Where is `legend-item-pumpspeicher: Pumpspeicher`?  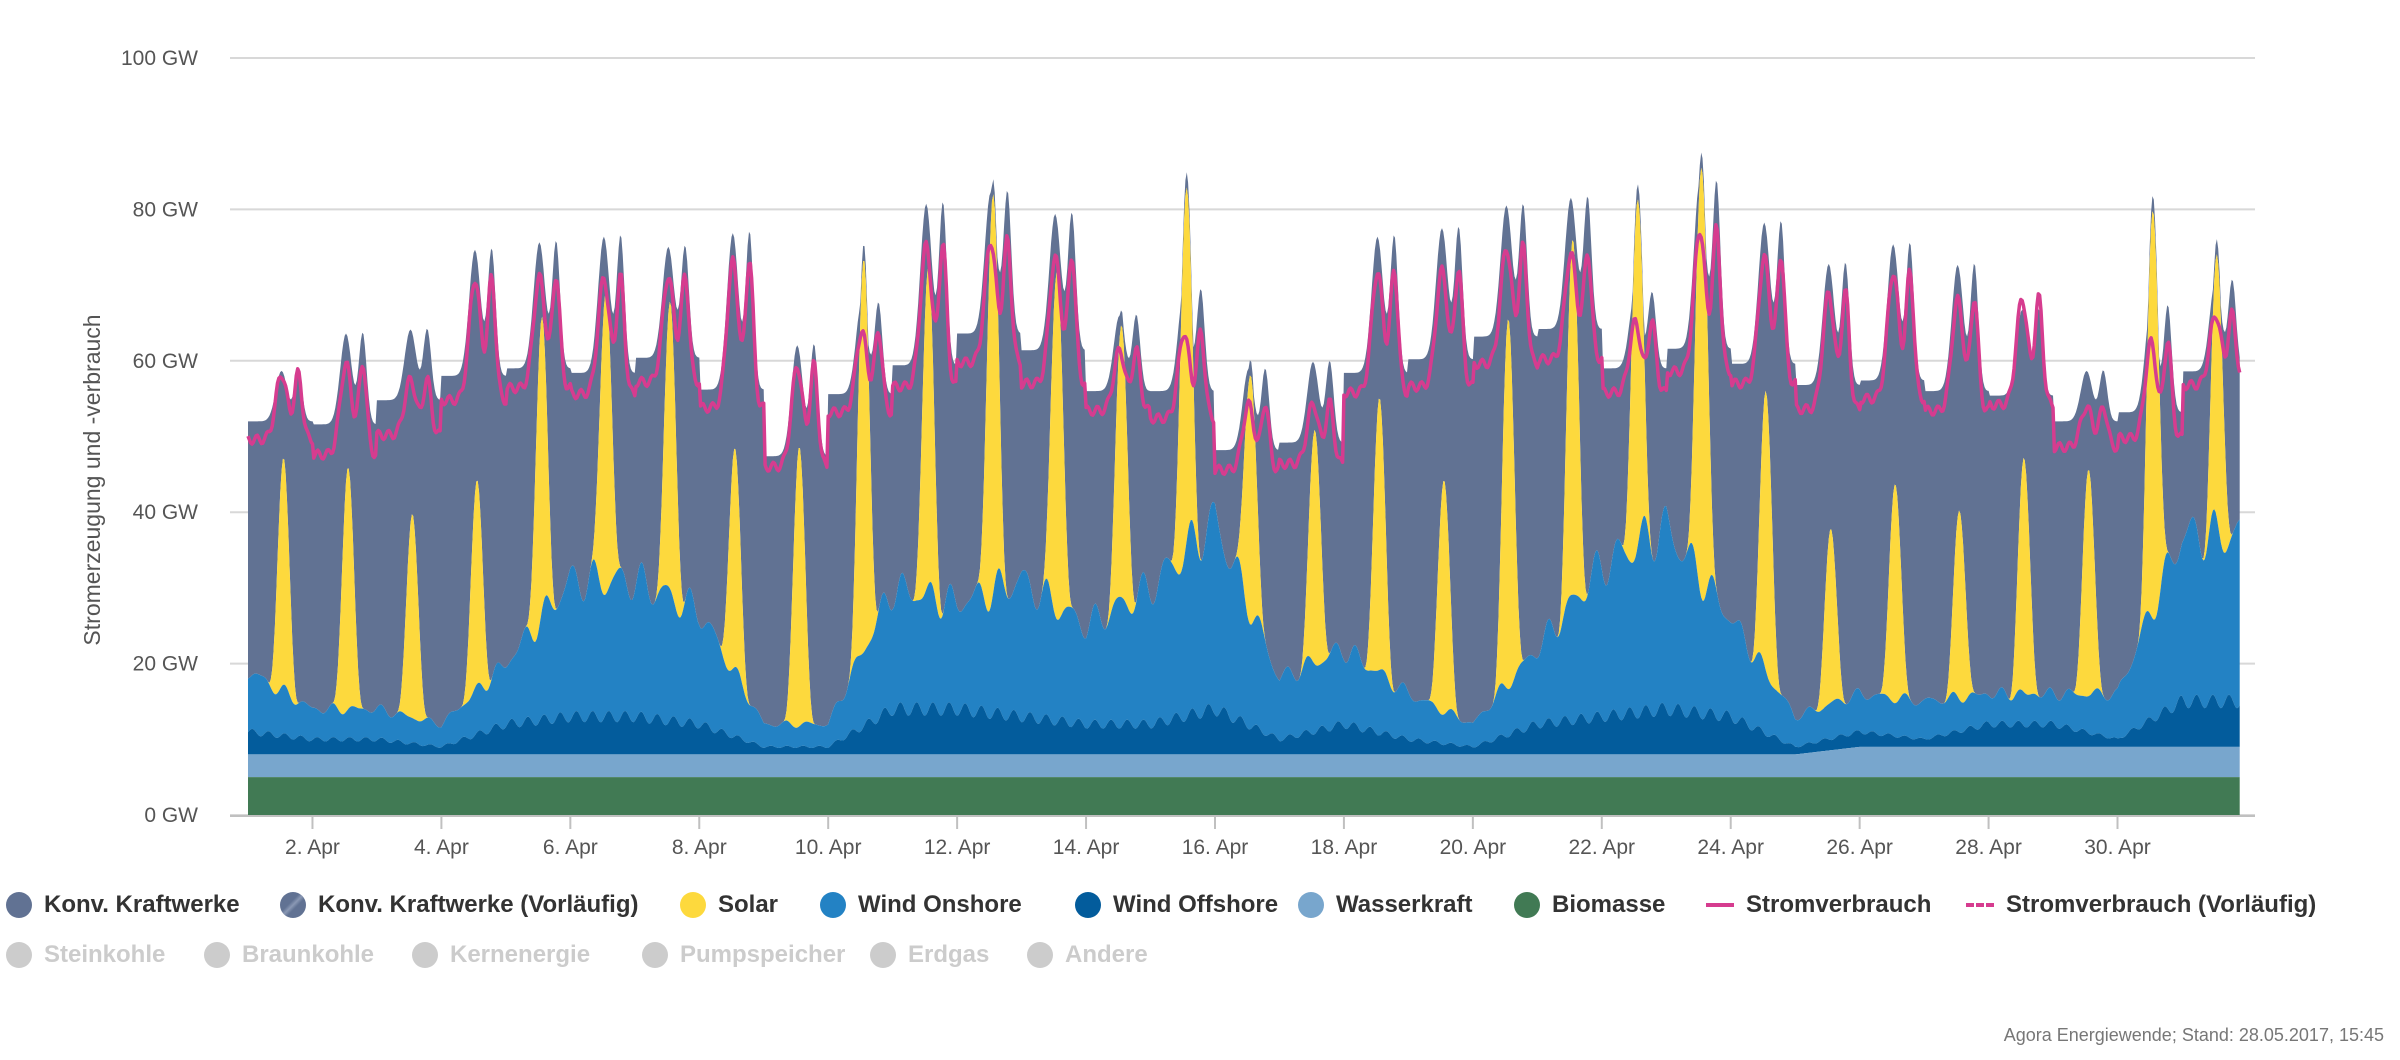 legend-item-pumpspeicher: Pumpspeicher is located at coordinates (743, 955).